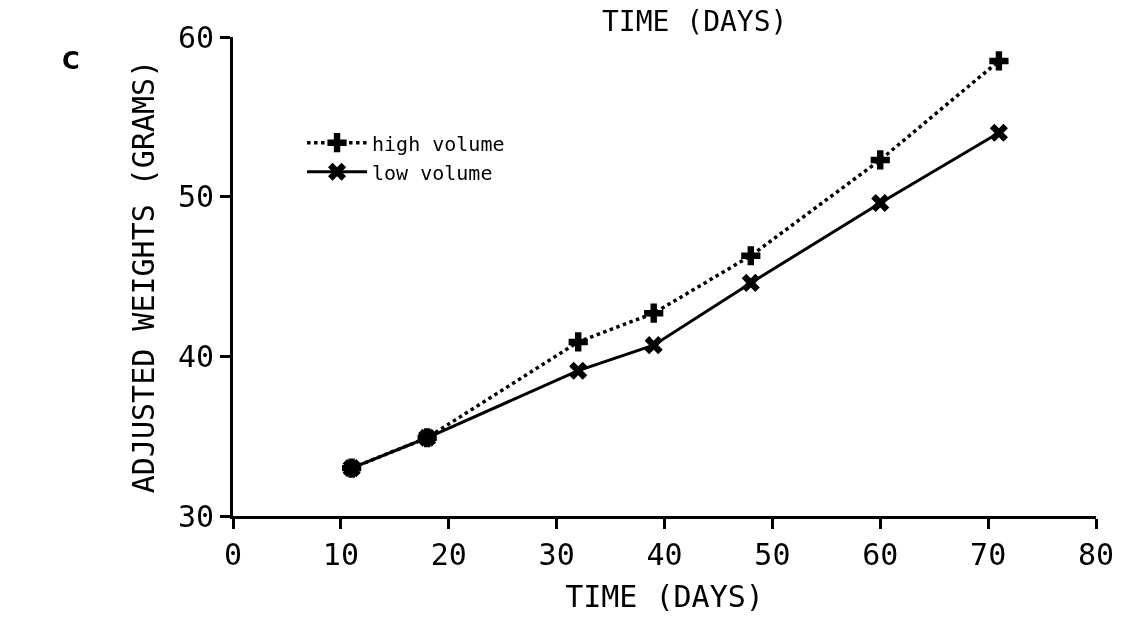 Image resolution: width=1127 pixels, height=626 pixels. Describe the element at coordinates (988, 554) in the screenshot. I see `x-tick-label: 70` at that location.